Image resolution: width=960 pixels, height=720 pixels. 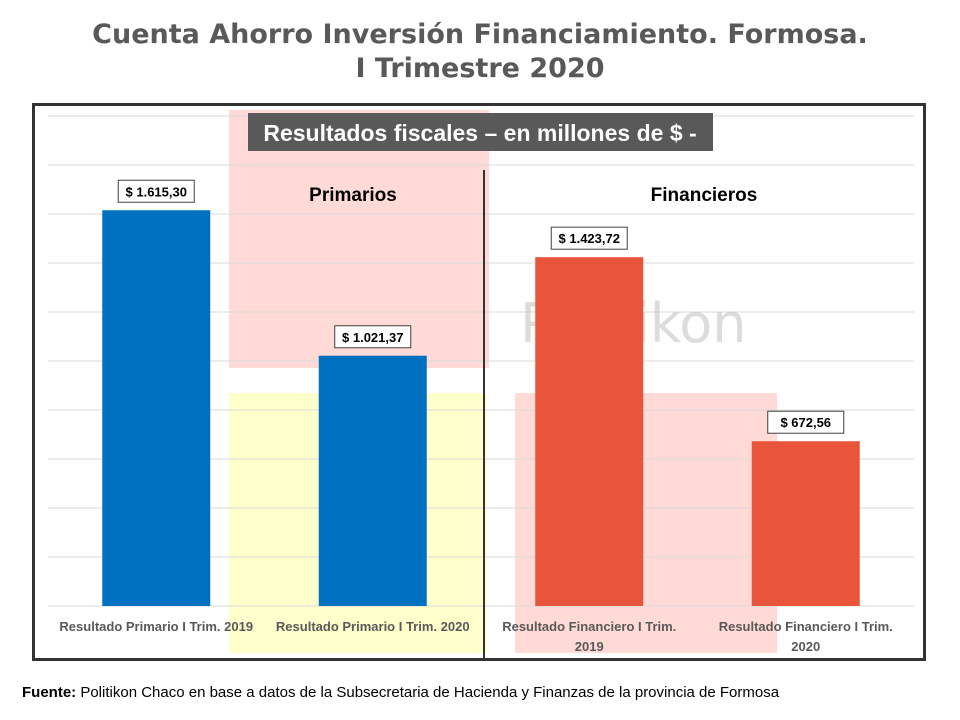 What do you see at coordinates (359, 239) in the screenshot?
I see `highlight-primarios-pink` at bounding box center [359, 239].